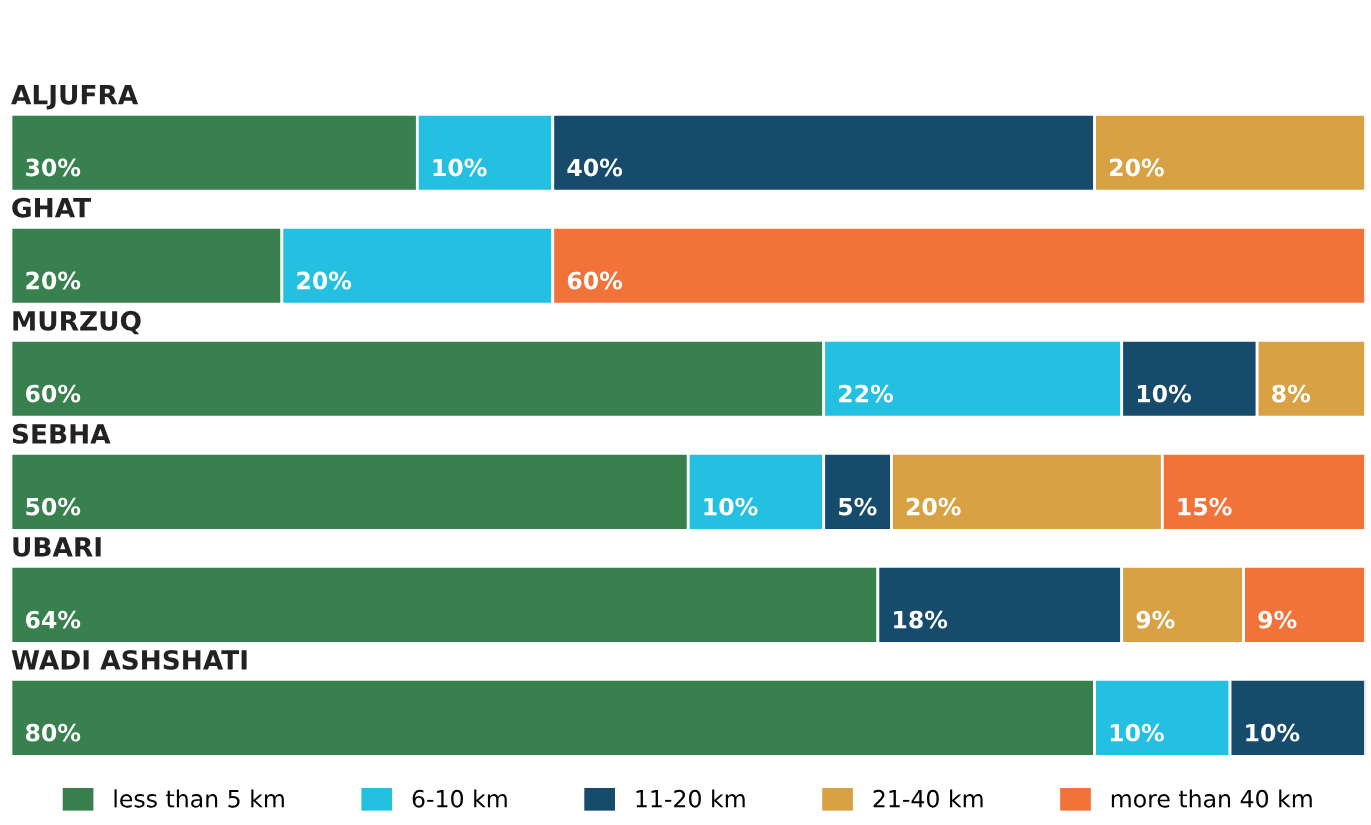 The width and height of the screenshot is (1371, 825). What do you see at coordinates (459, 798) in the screenshot?
I see `legend-label: 6-10 km` at bounding box center [459, 798].